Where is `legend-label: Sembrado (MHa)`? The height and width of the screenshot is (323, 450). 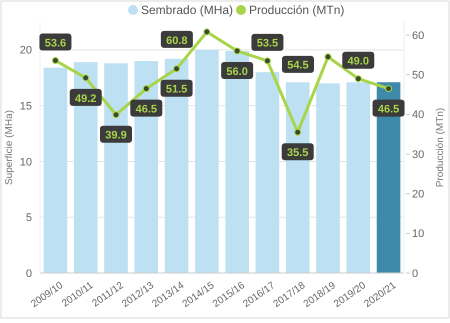
legend-label: Sembrado (MHa) is located at coordinates (187, 10).